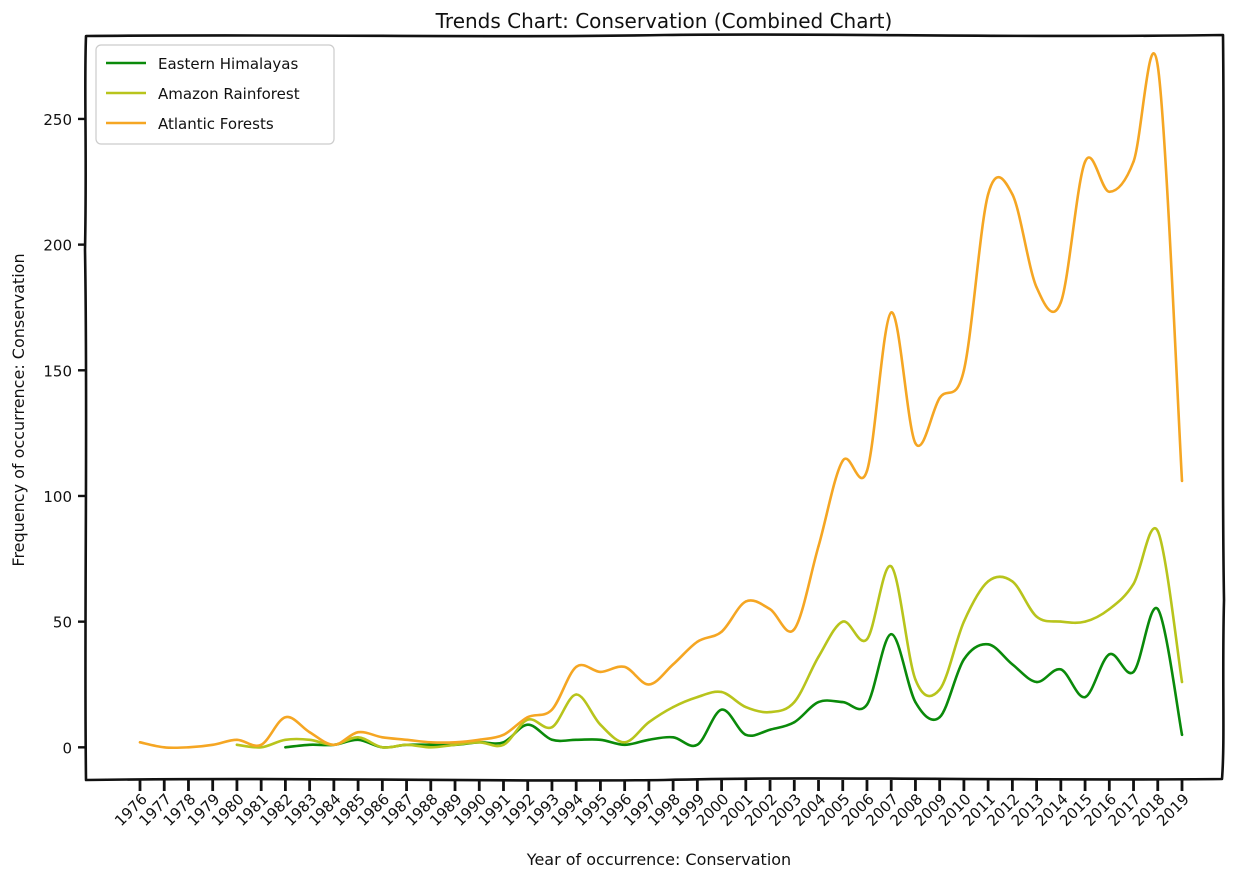  I want to click on data-point-atlantic-forests-1981, so click(261, 744).